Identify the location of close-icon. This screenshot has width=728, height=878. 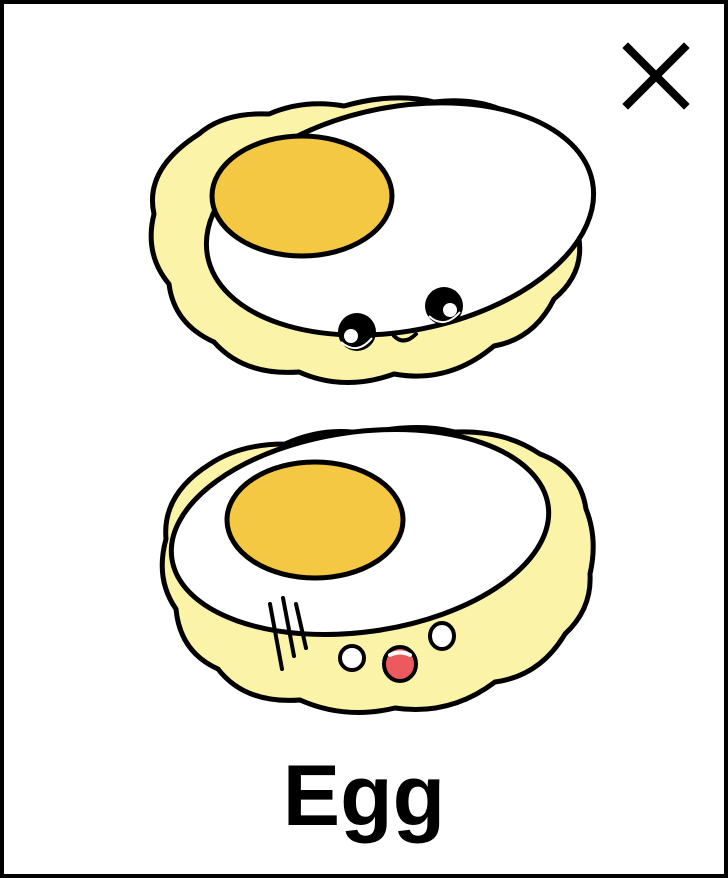
(656, 76).